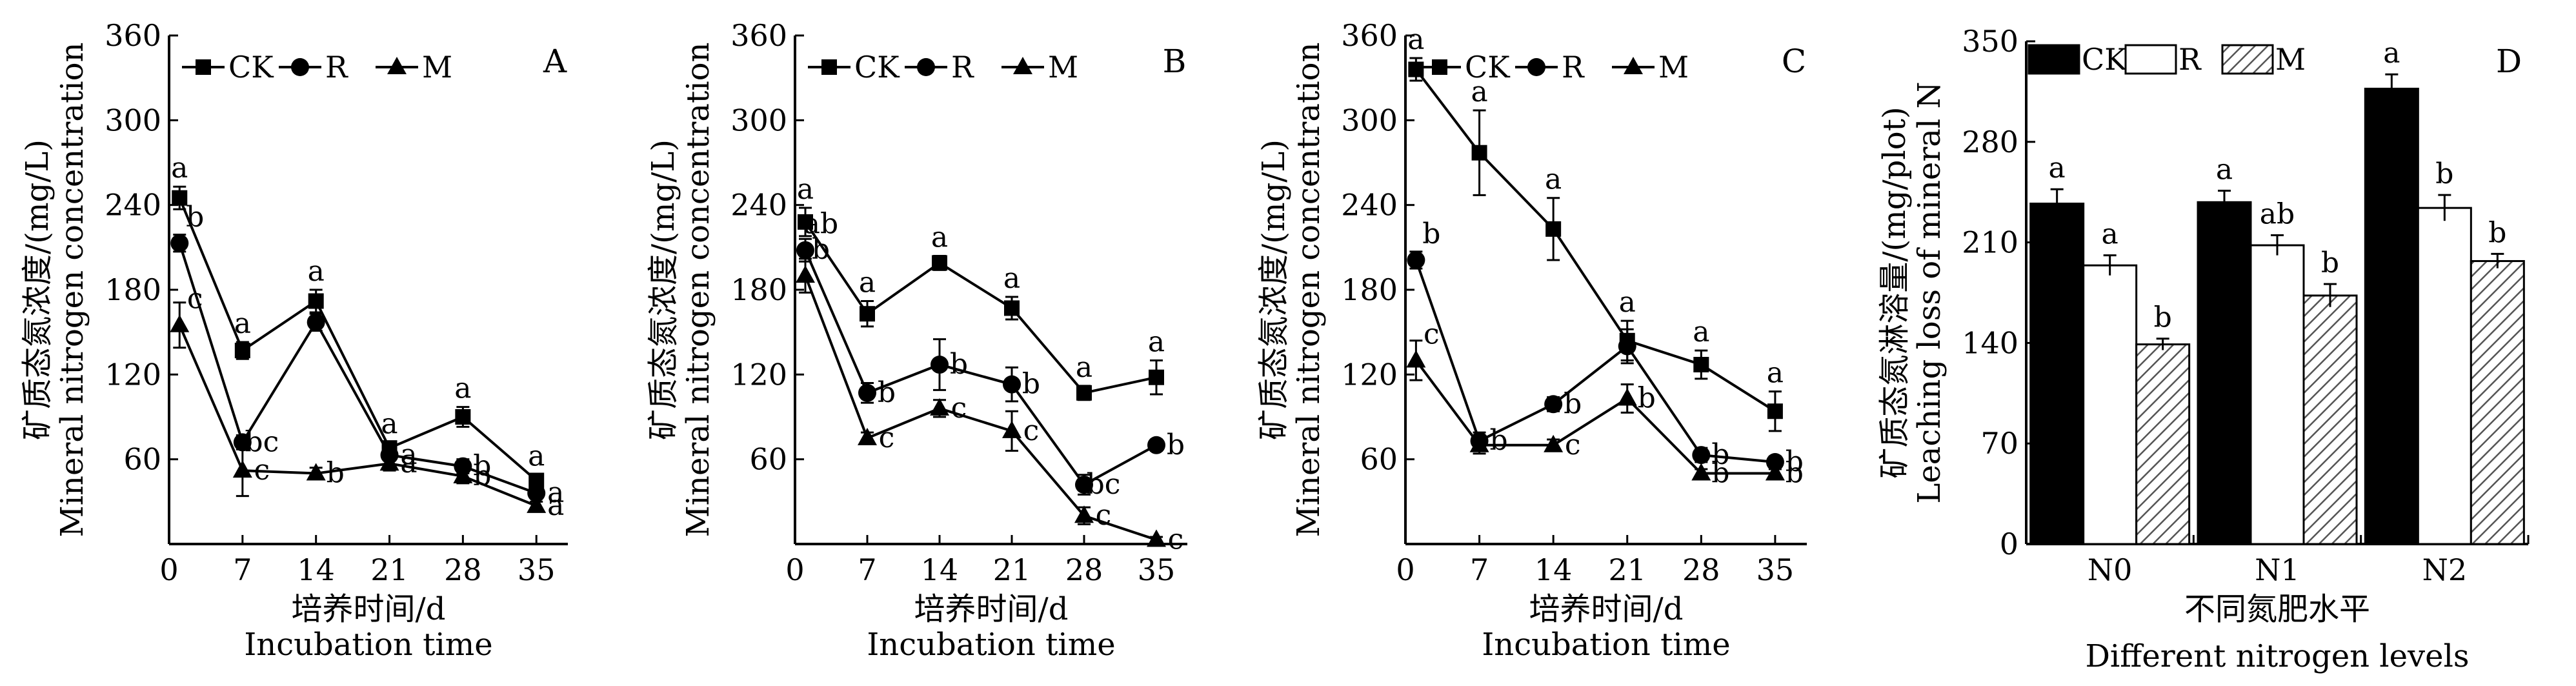  What do you see at coordinates (1595, 227) in the screenshot?
I see `series-CK: a a a a a a` at bounding box center [1595, 227].